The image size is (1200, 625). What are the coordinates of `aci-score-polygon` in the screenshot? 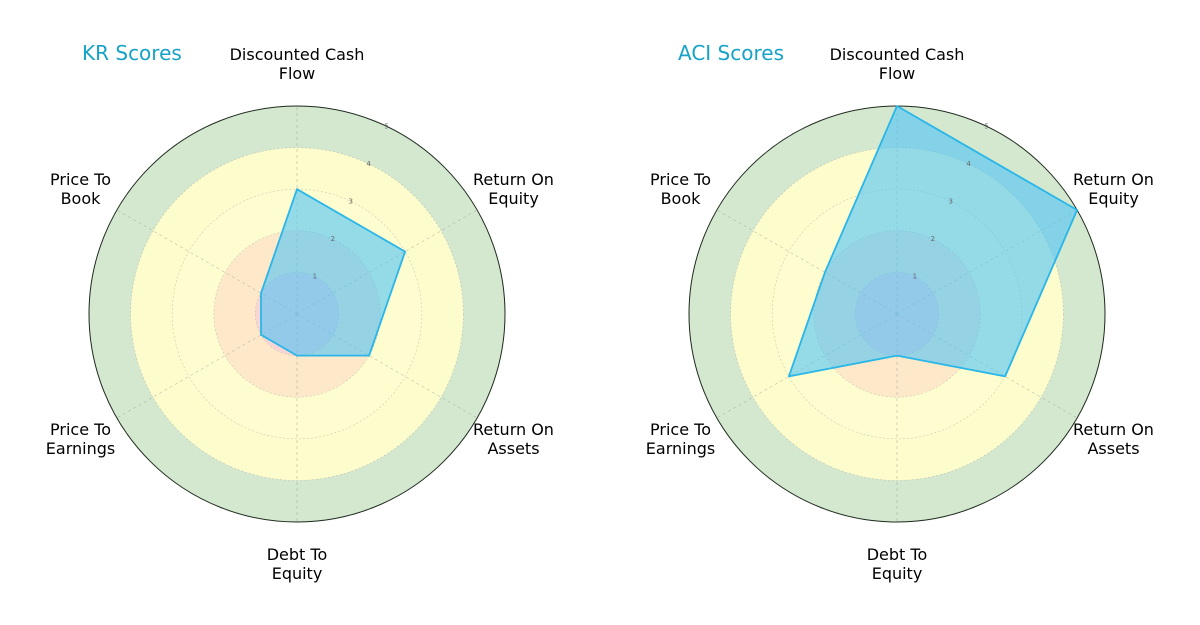 It's located at (933, 241).